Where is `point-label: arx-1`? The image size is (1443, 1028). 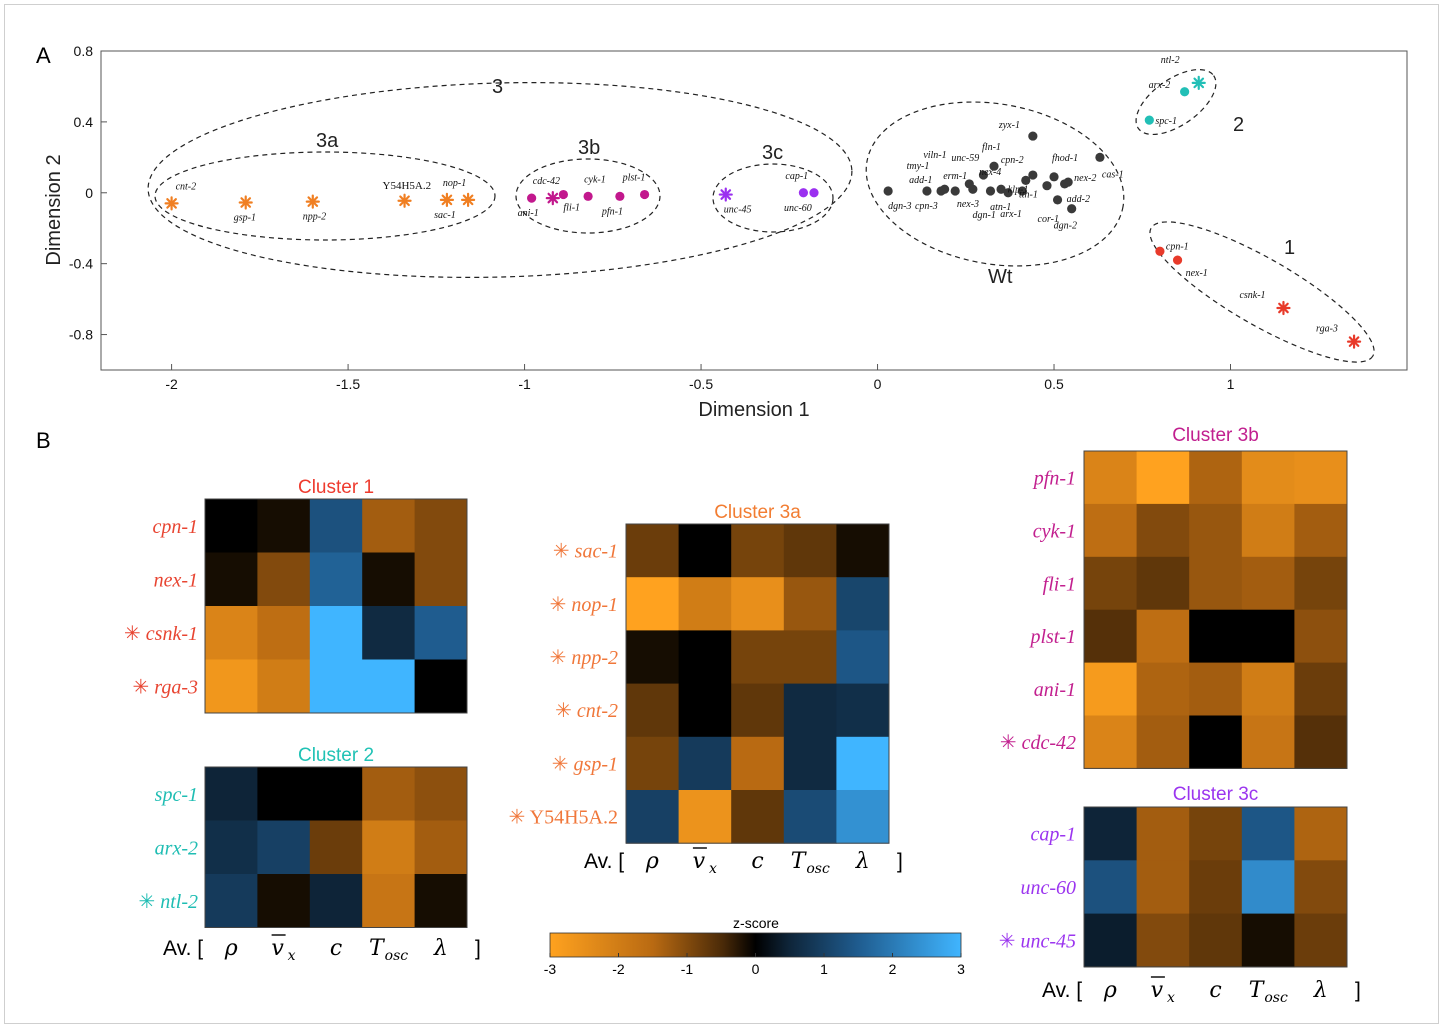 point-label: arx-1 is located at coordinates (1011, 214).